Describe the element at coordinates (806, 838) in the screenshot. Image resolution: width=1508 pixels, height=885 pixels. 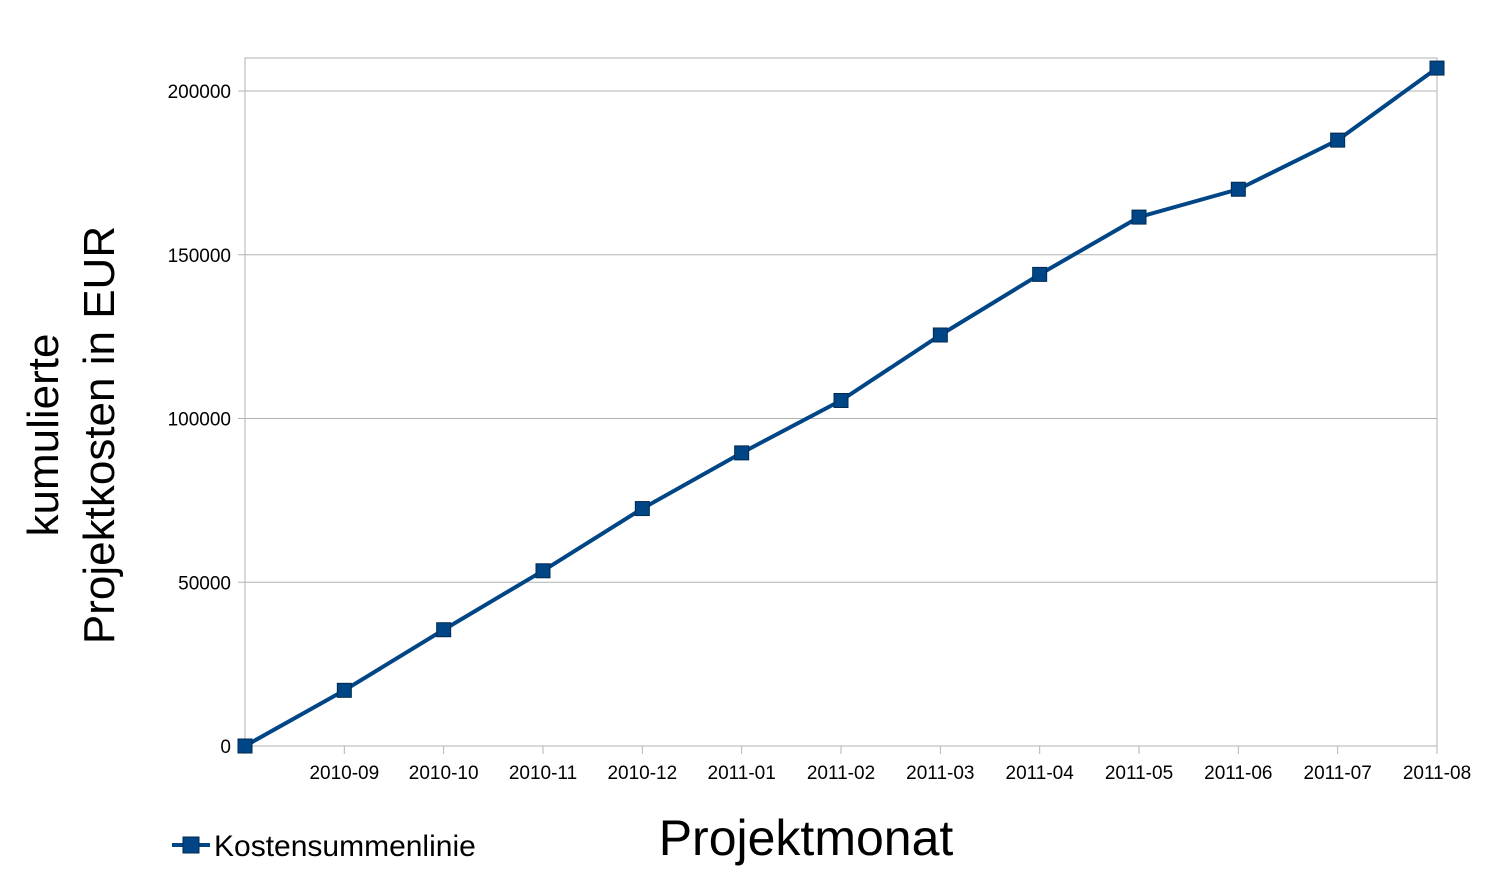
I see `x-axis-title: Projektmonat` at that location.